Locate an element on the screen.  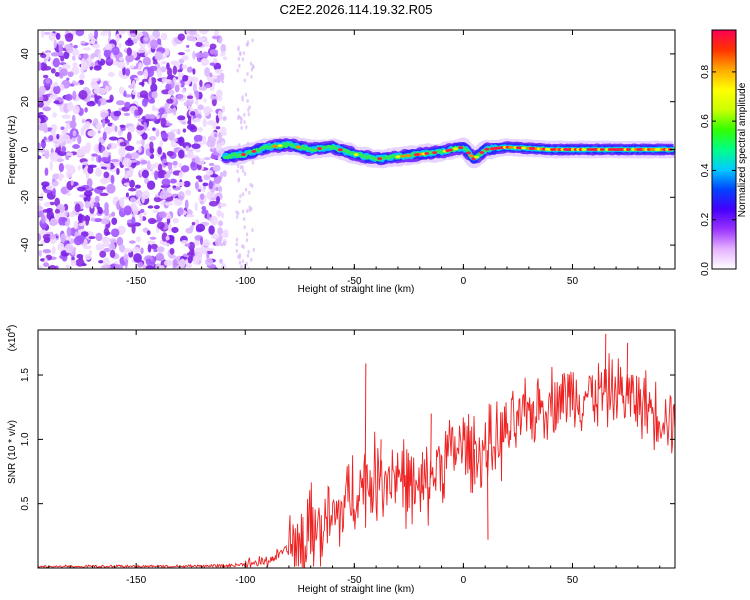
snr-y-label: SNR (10 * v/v) is located at coordinates (12, 452).